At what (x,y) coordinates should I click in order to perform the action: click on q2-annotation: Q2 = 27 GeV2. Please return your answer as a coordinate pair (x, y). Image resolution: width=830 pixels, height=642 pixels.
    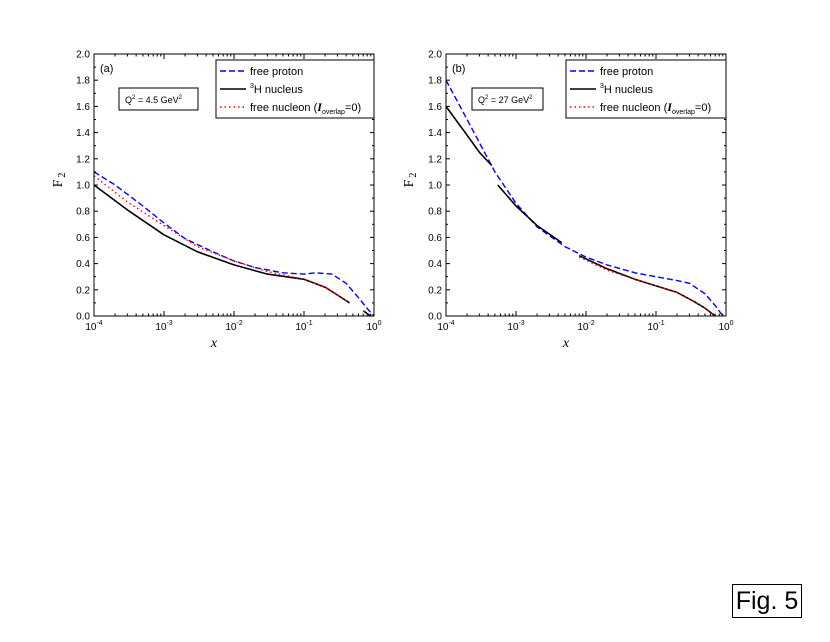
    Looking at the image, I should click on (505, 100).